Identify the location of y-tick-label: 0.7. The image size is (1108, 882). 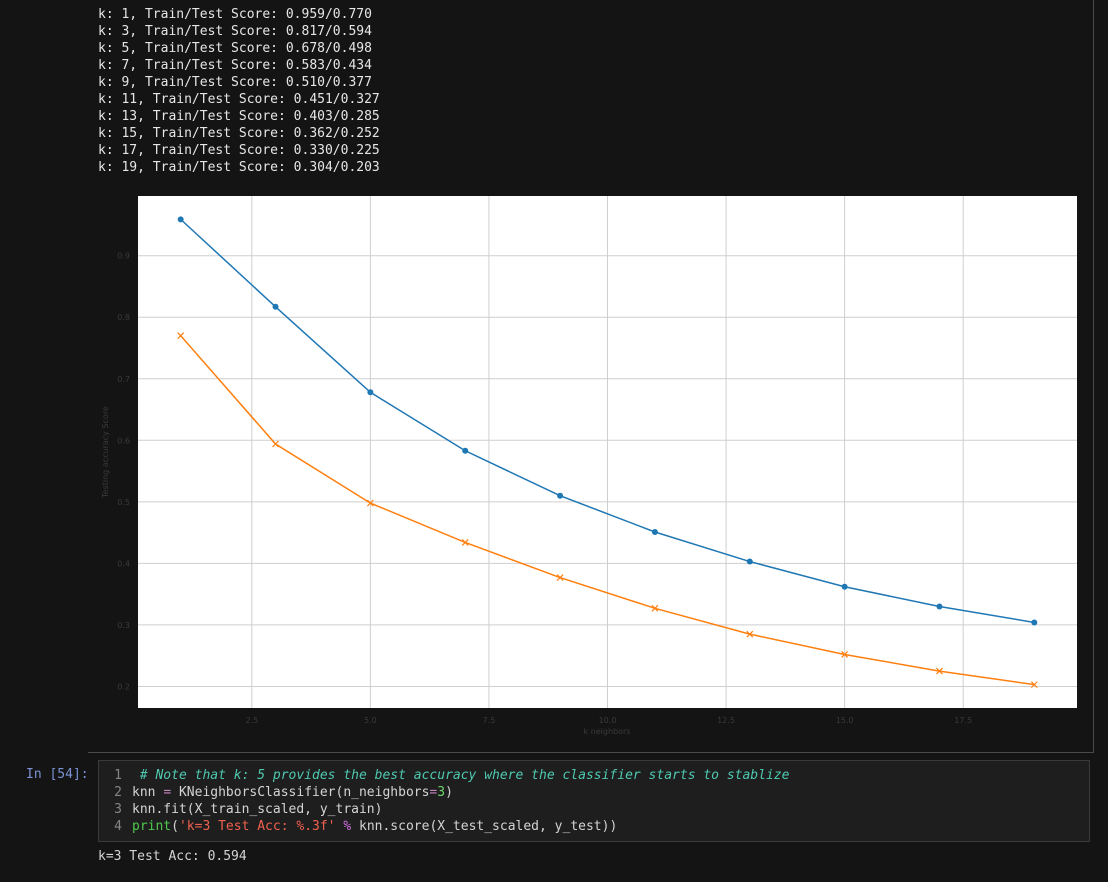
(123, 379).